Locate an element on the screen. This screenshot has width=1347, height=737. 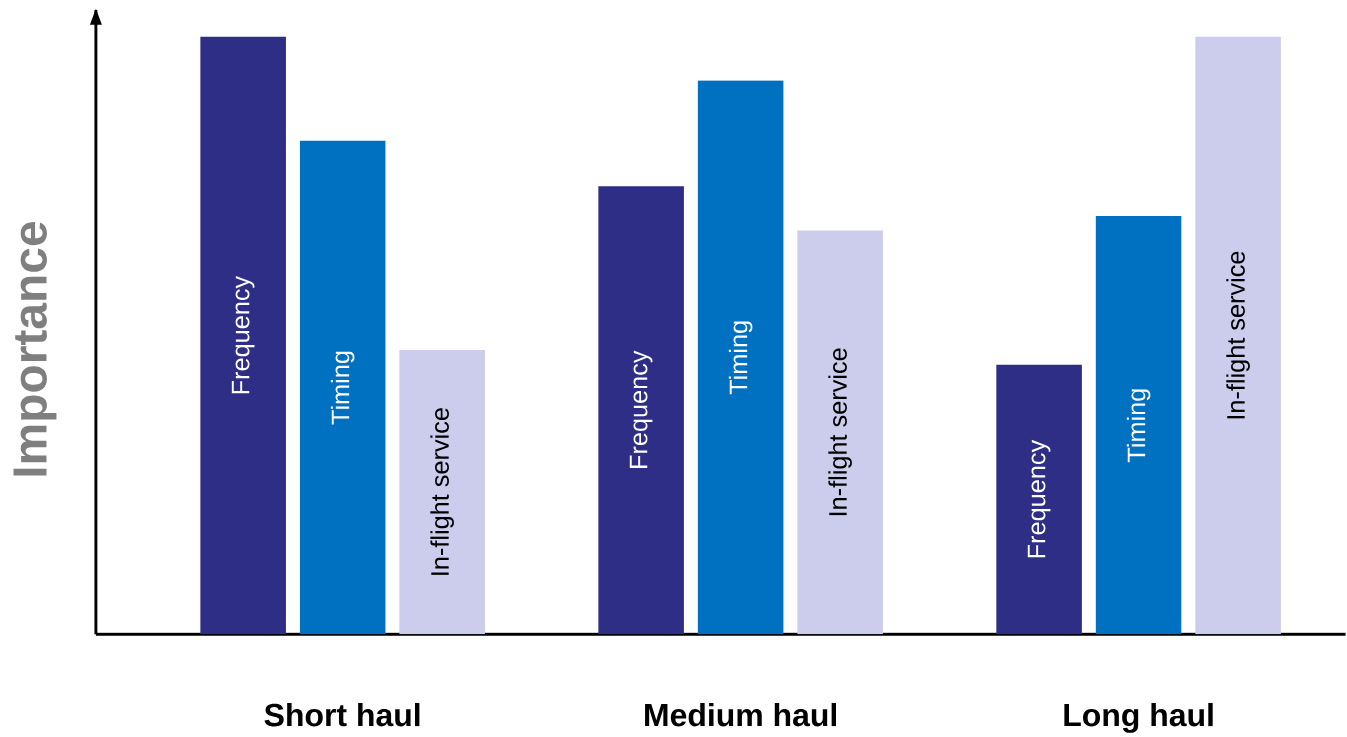
series-label: In-flight service is located at coordinates (442, 491).